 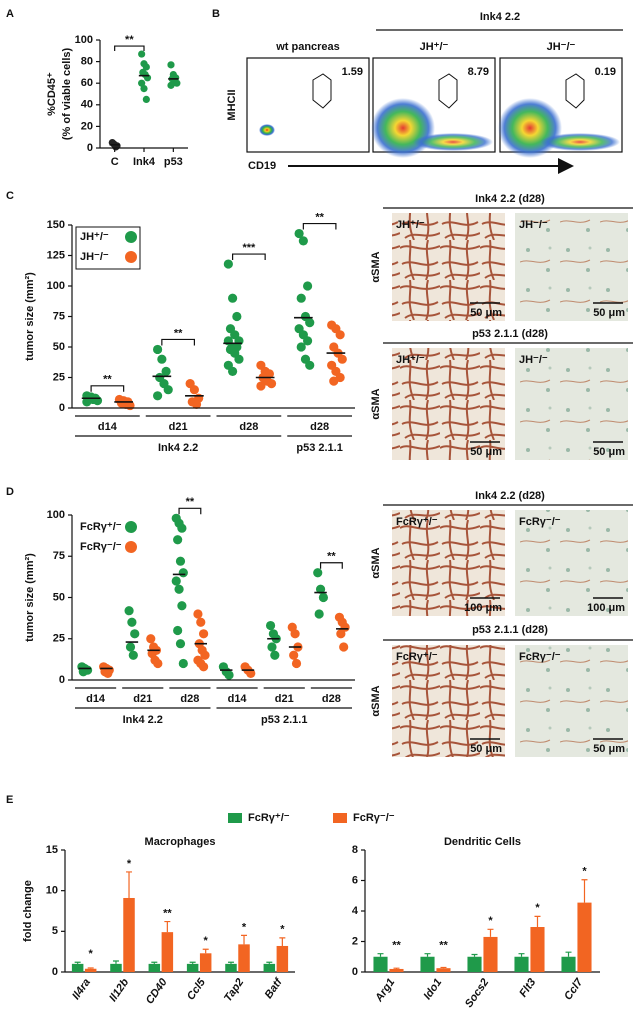 What do you see at coordinates (477, 993) in the screenshot?
I see `x-tick-label: Socs2` at bounding box center [477, 993].